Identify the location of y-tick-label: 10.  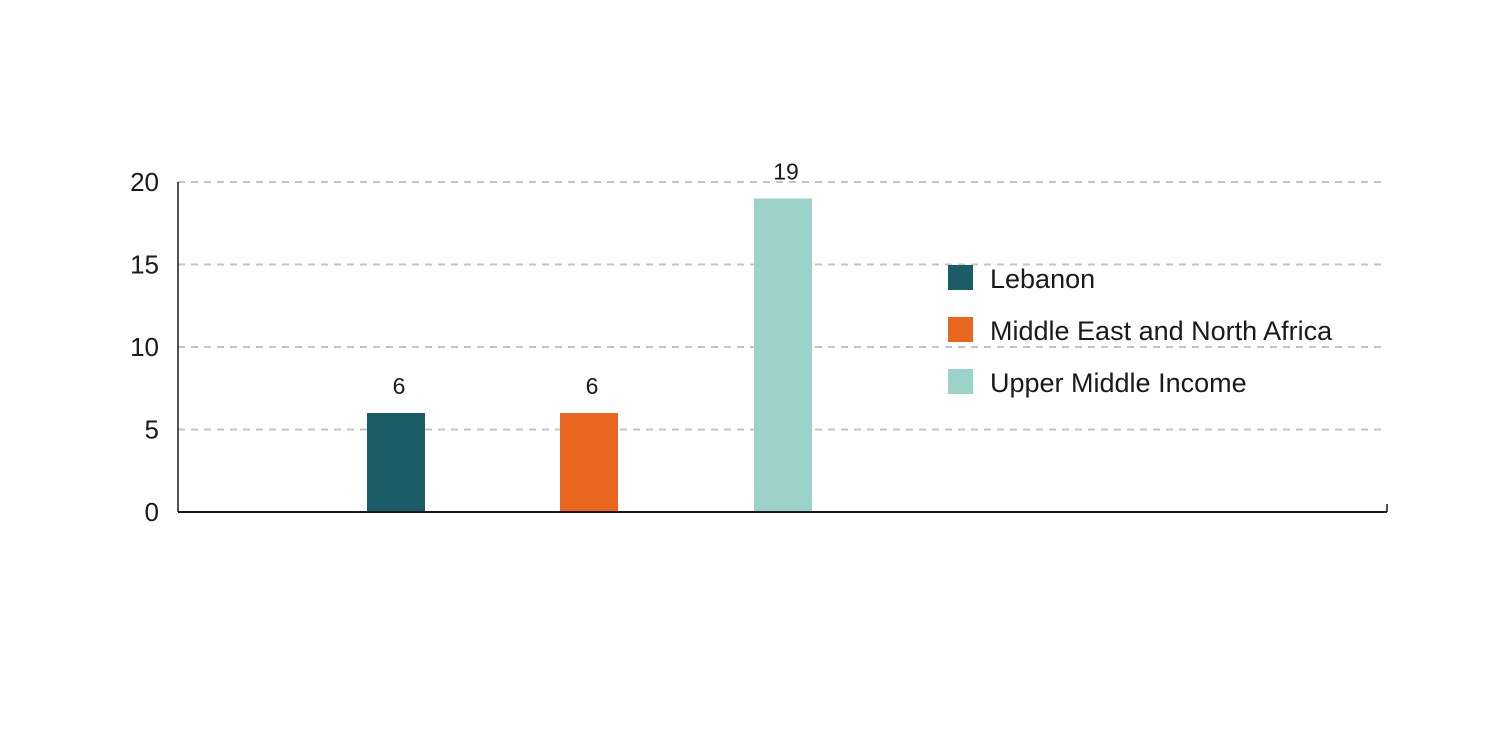
(144, 347).